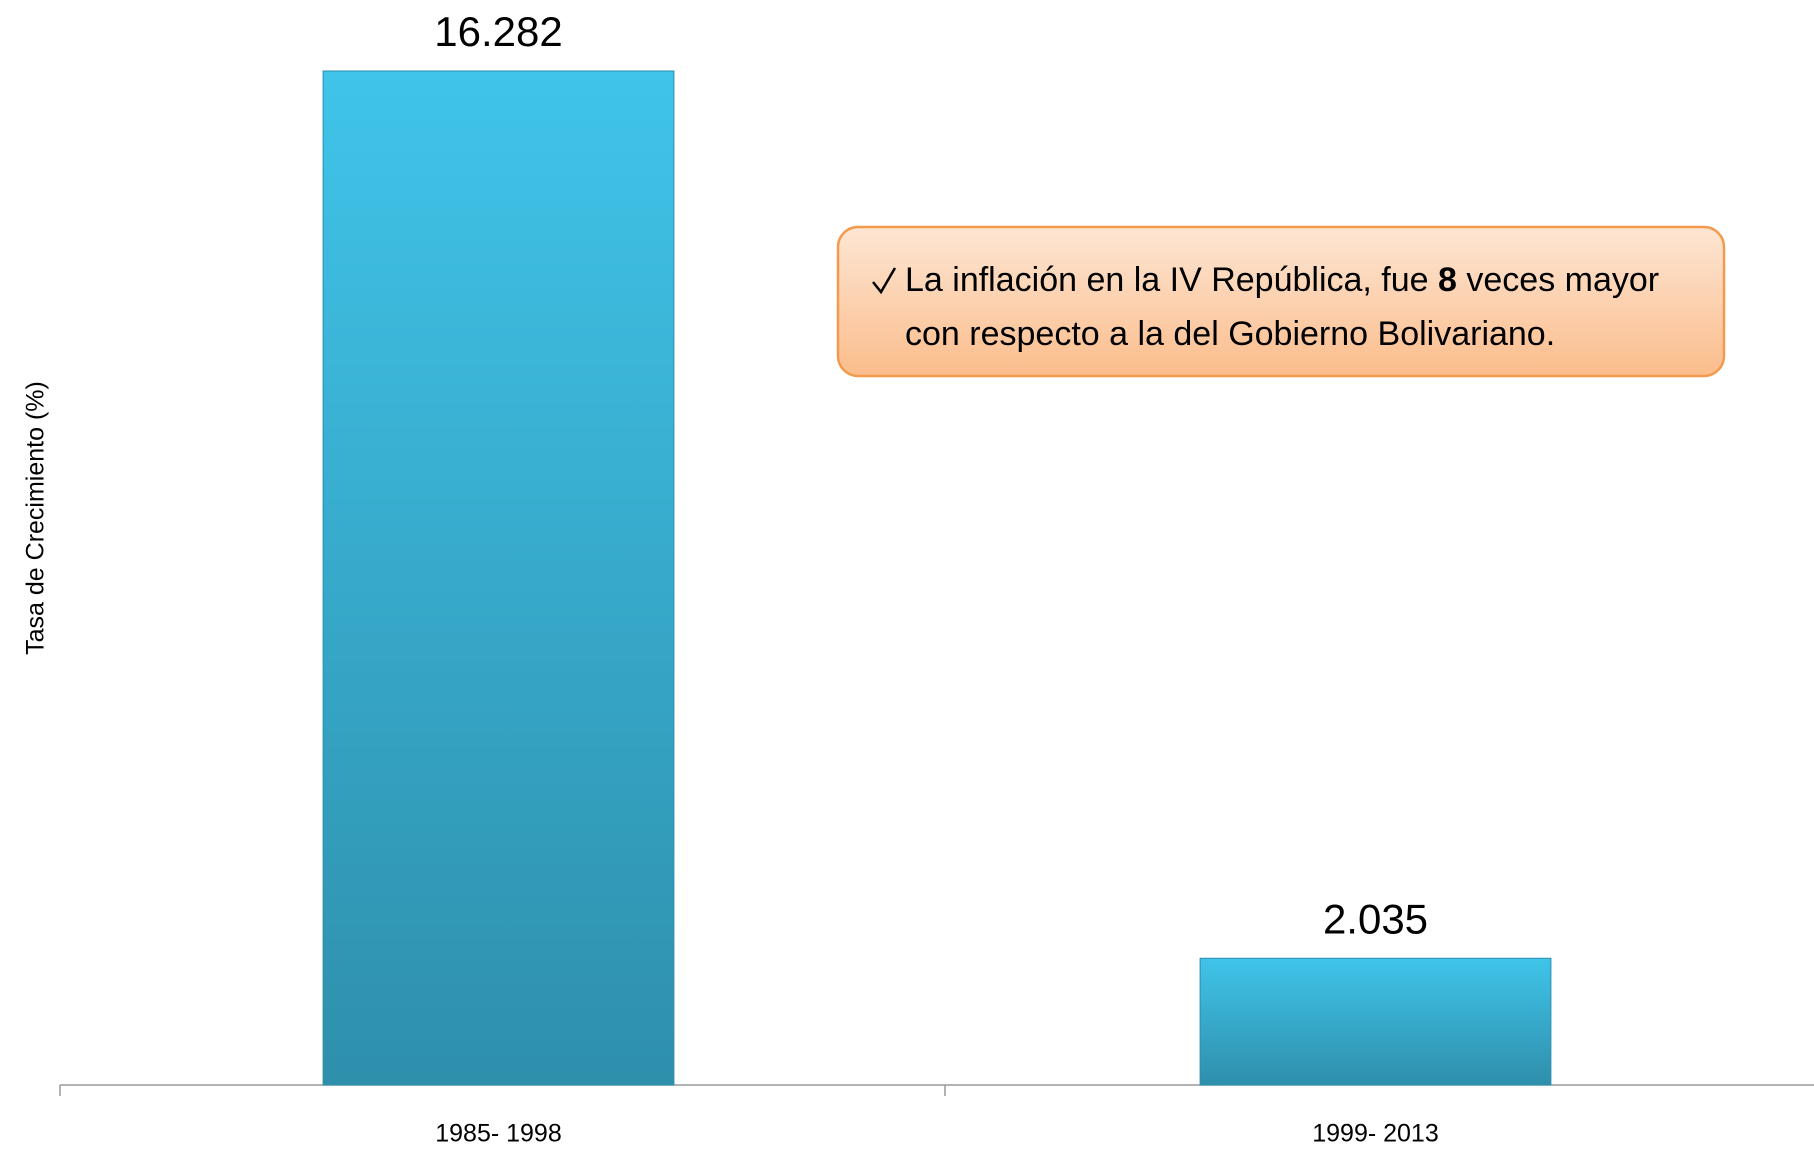 This screenshot has width=1814, height=1152. I want to click on value-label: 2.035, so click(1375, 918).